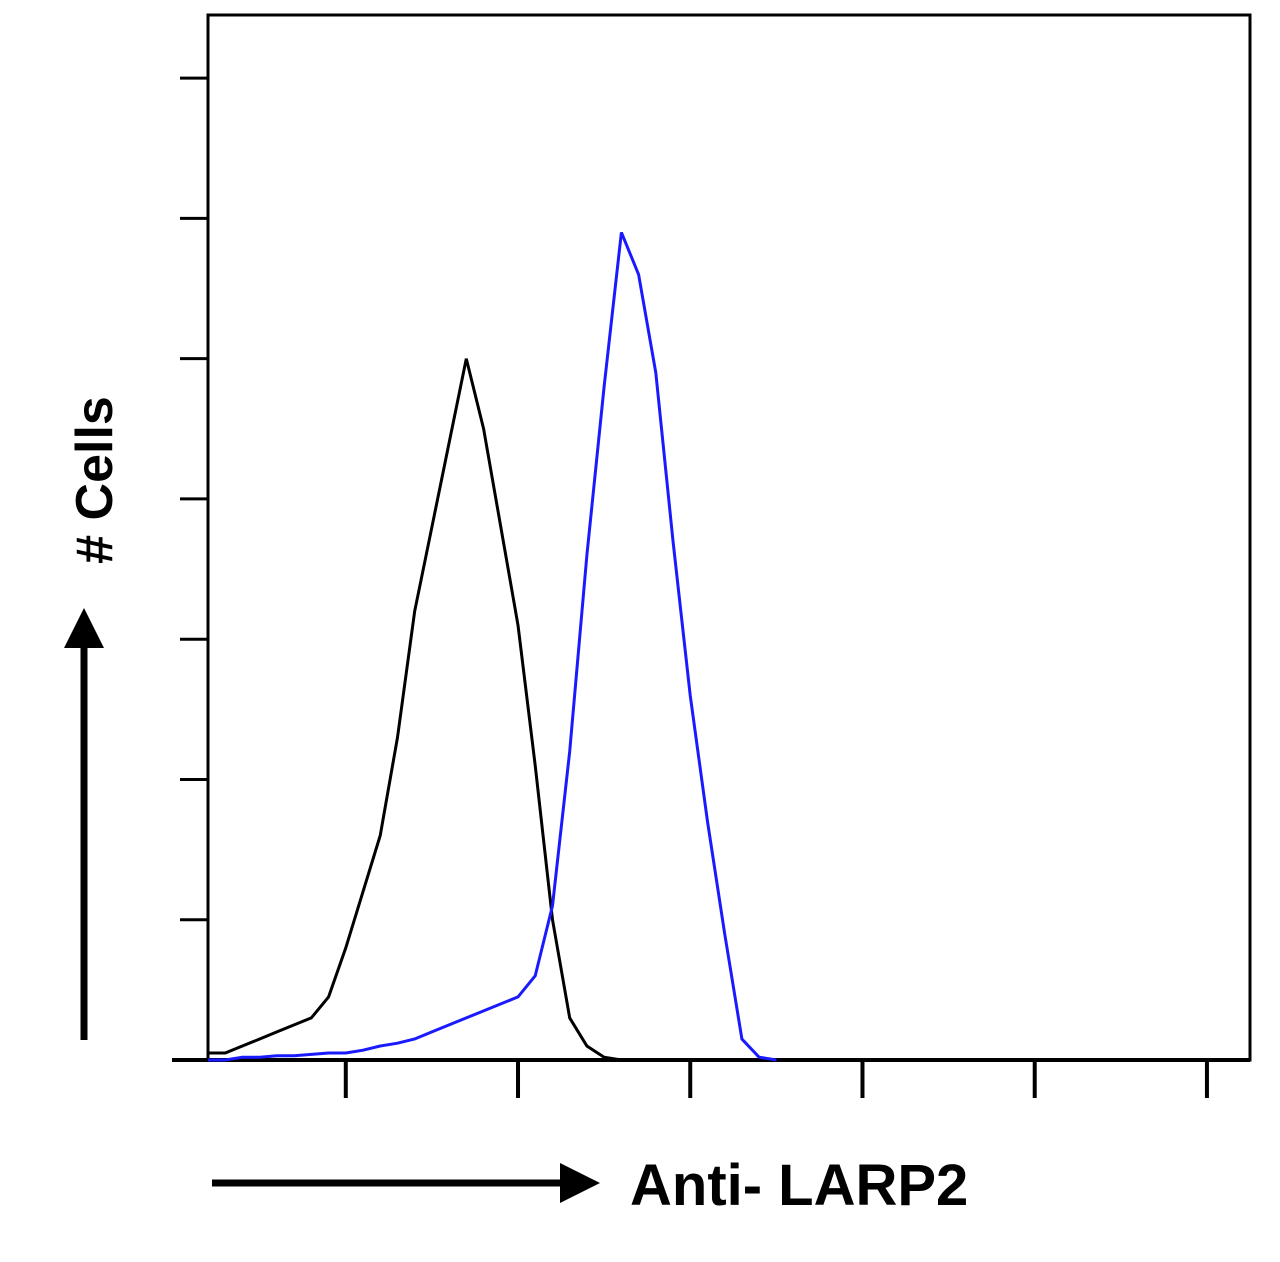  I want to click on x-arrow-head, so click(580, 1183).